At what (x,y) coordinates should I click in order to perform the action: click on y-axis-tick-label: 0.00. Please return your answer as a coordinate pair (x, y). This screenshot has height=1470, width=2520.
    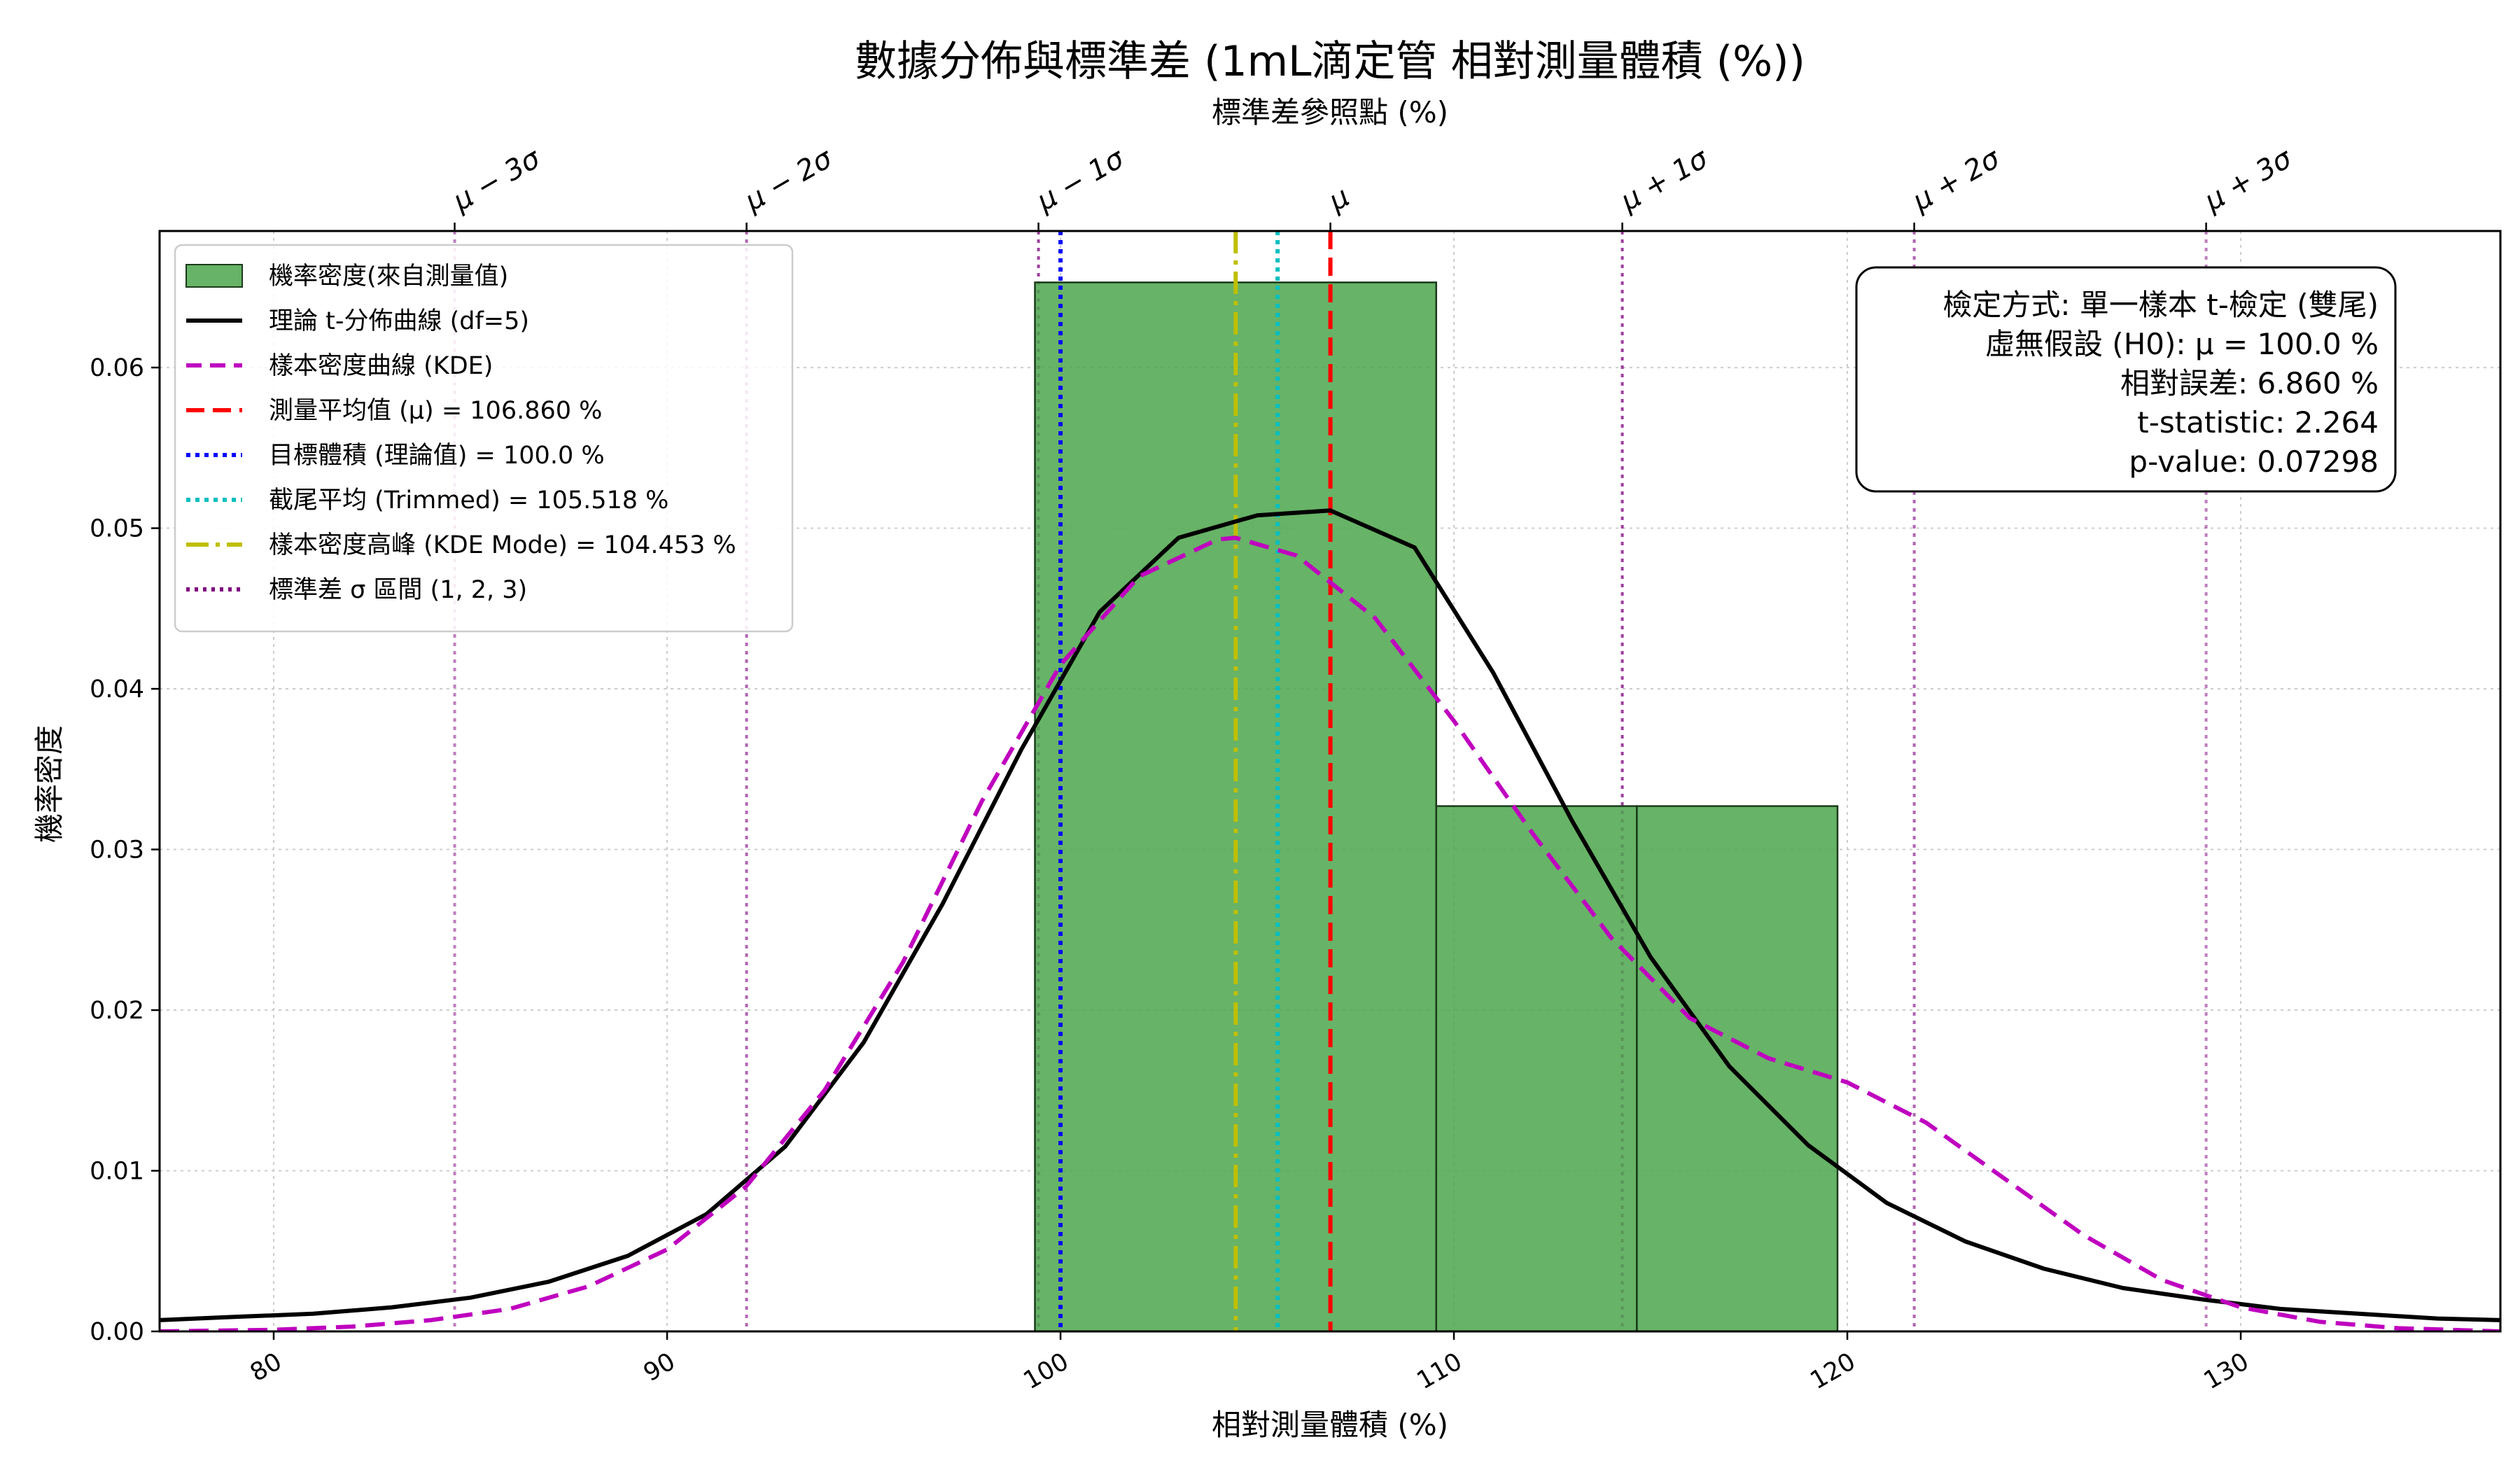
    Looking at the image, I should click on (117, 1332).